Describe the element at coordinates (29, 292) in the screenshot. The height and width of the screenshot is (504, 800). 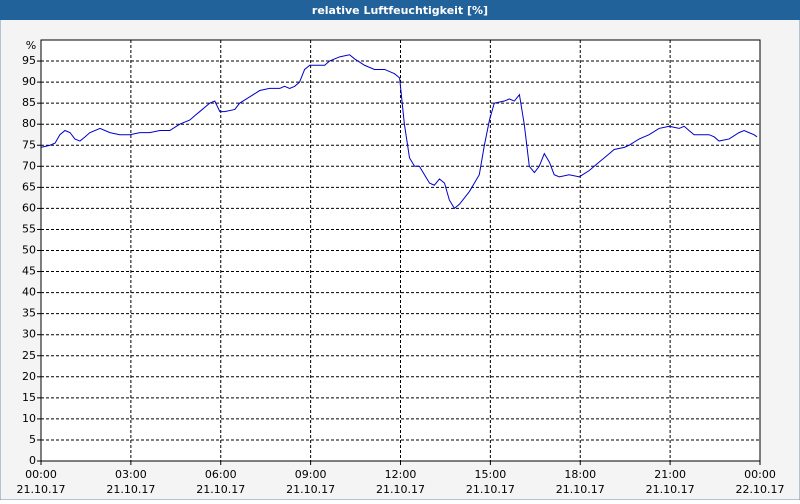
I see `y-tick-label: 40` at that location.